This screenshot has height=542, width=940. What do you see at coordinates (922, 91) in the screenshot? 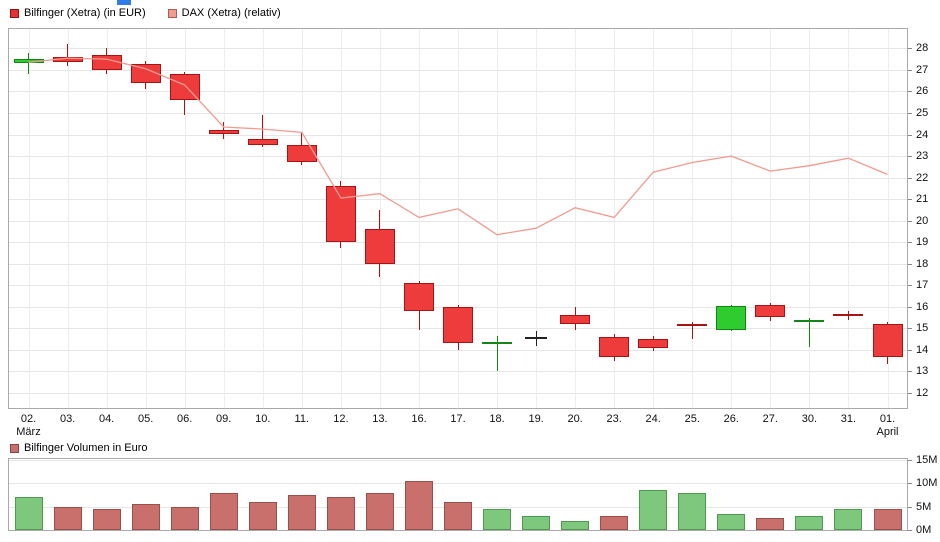
I see `price-axis-label: 26` at bounding box center [922, 91].